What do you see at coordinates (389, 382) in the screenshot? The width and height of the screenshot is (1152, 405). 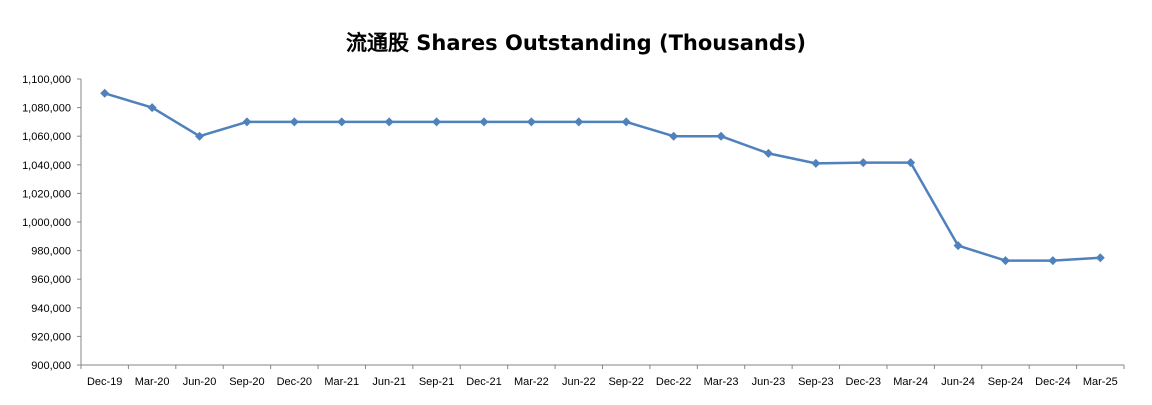 I see `x-tick-label: Jun-21` at bounding box center [389, 382].